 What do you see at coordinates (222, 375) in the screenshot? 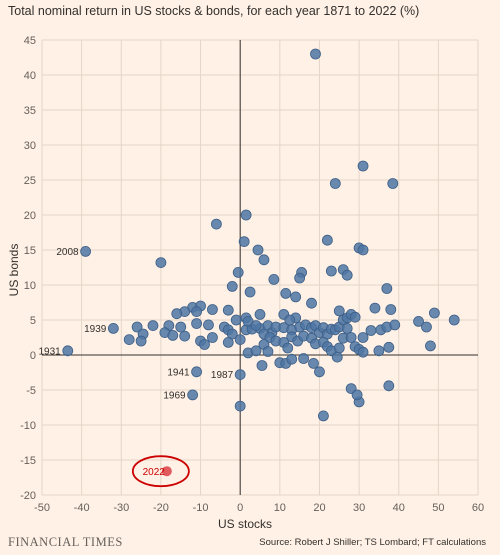
I see `point-label: 1987` at bounding box center [222, 375].